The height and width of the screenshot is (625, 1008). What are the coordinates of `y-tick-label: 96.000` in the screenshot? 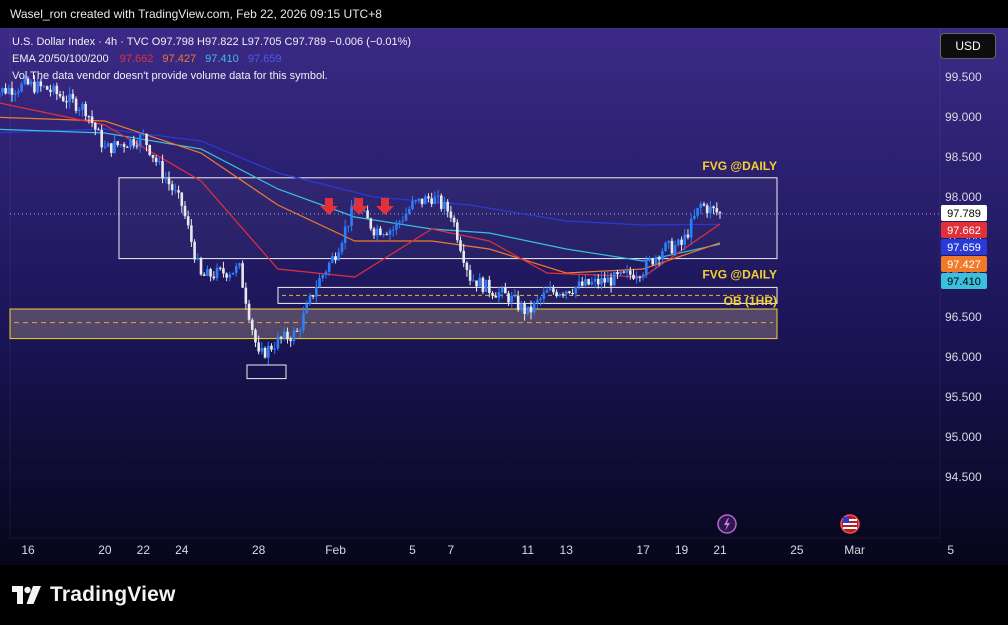 It's located at (963, 357).